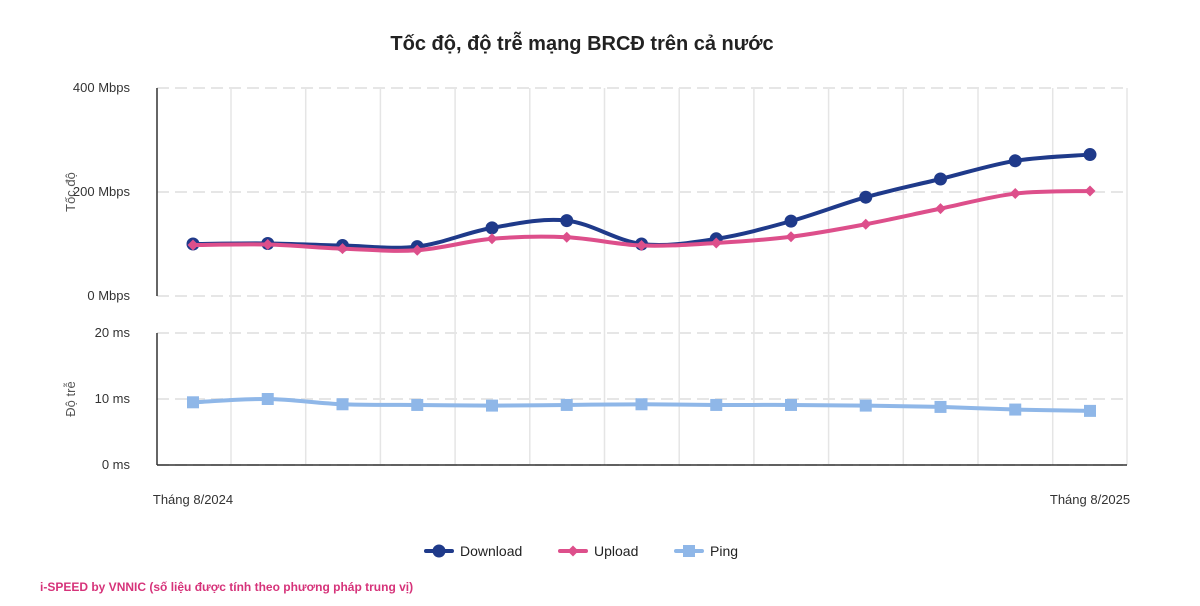 The width and height of the screenshot is (1200, 606). What do you see at coordinates (102, 87) in the screenshot?
I see `y-tick-label: 400 Mbps` at bounding box center [102, 87].